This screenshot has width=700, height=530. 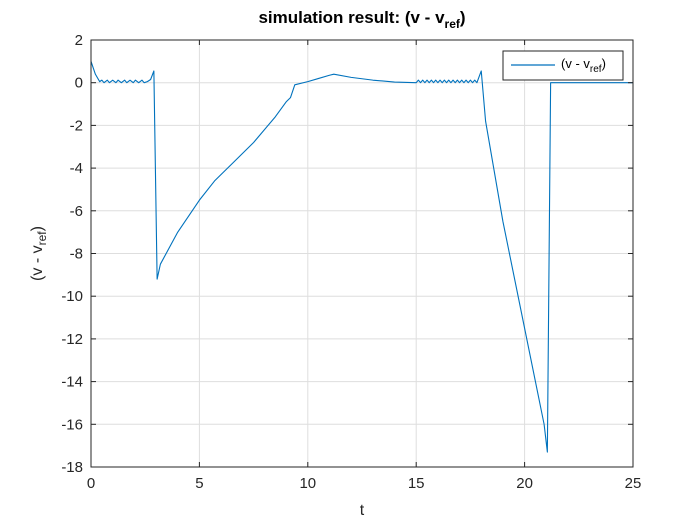 I want to click on y-axis-label: (v - vref), so click(x=39, y=253).